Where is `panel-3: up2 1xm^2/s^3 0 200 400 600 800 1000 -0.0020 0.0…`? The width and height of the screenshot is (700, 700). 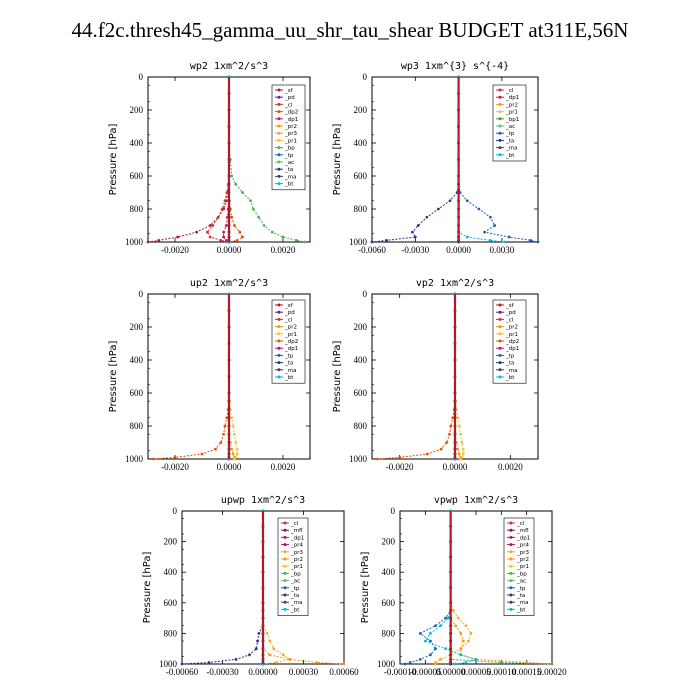 panel-3: up2 1xm^2/s^3 0 200 400 600 800 1000 -0.0020 0.0… is located at coordinates (209, 375).